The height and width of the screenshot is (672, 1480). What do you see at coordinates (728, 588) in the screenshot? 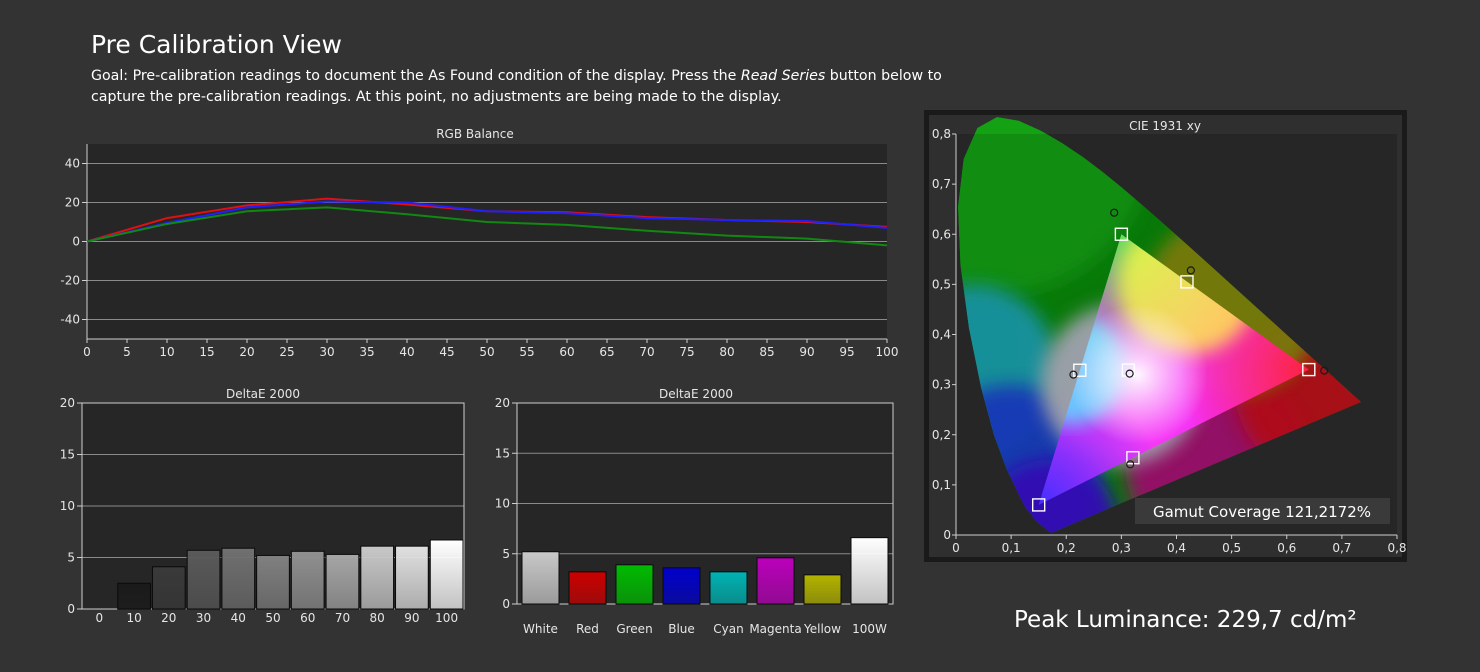
I see `deltae-bar-cyan` at bounding box center [728, 588].